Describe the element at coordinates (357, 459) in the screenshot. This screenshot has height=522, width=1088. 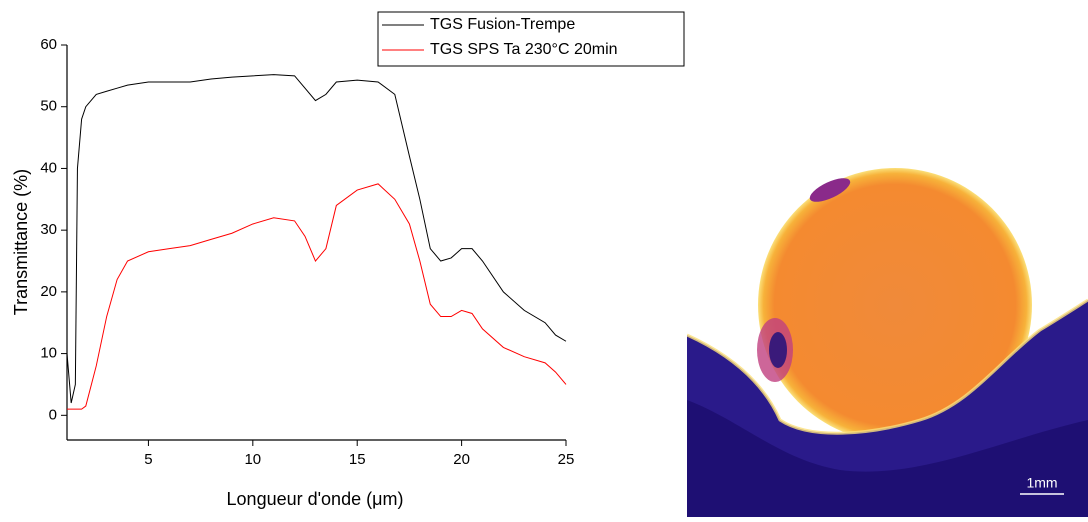
I see `x-tick-label: 15` at that location.